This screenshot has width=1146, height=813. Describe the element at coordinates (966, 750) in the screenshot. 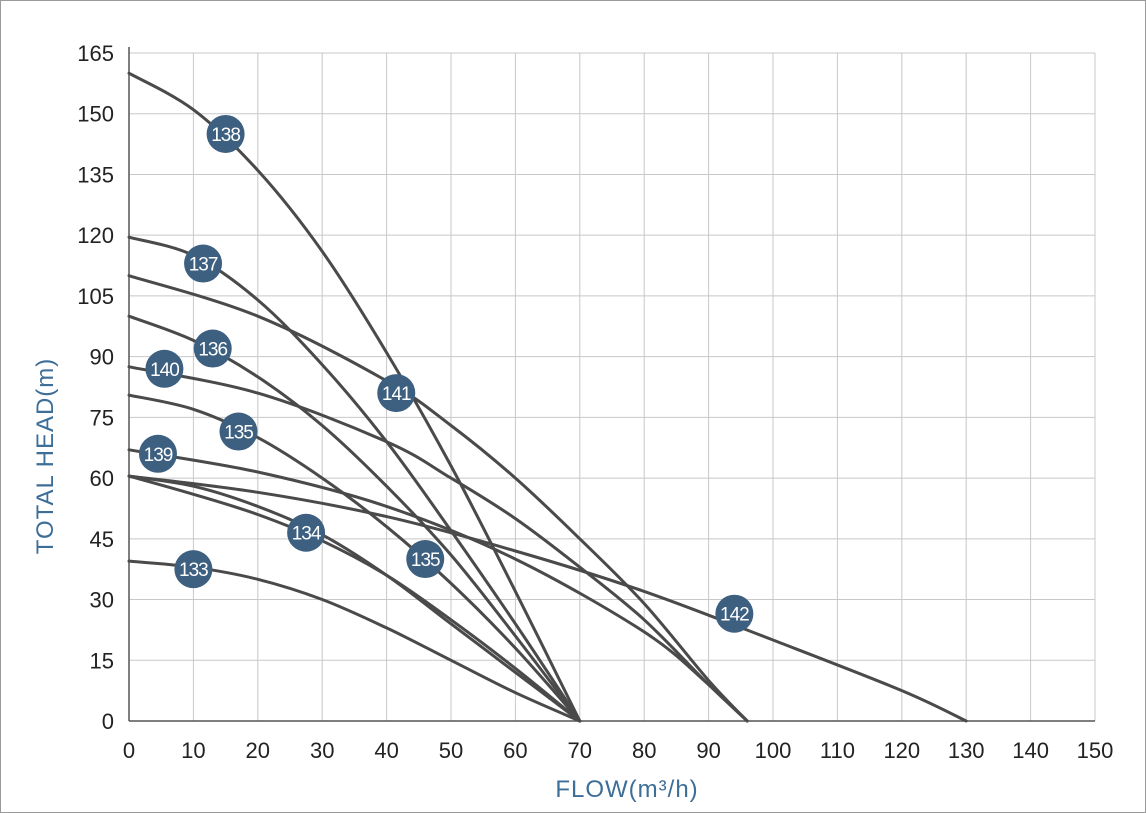

I see `x-tick-label: 130` at that location.